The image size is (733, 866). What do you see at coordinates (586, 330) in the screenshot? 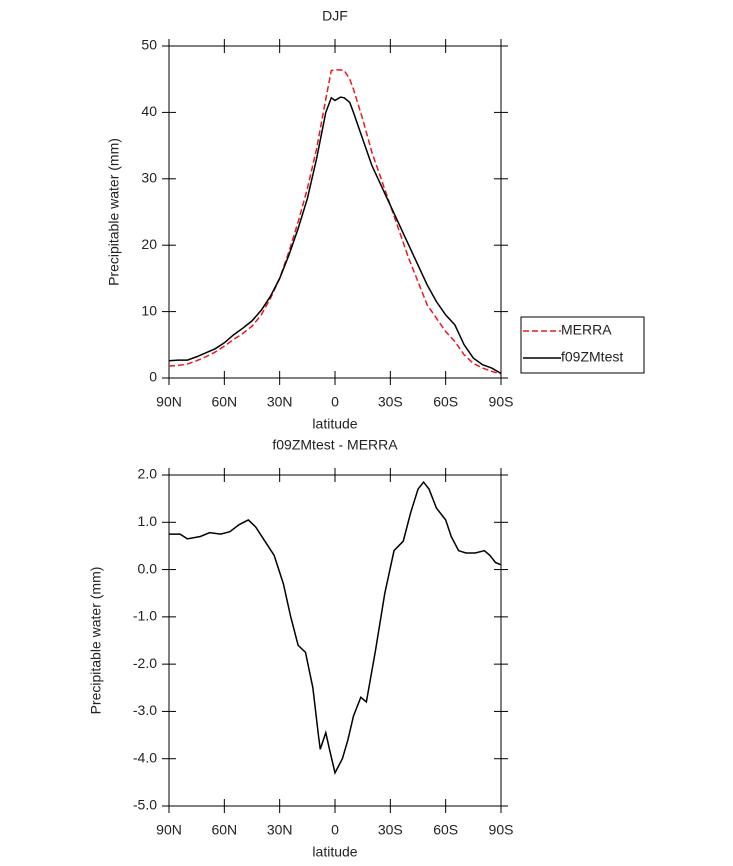
I see `legend-label: MERRA` at bounding box center [586, 330].